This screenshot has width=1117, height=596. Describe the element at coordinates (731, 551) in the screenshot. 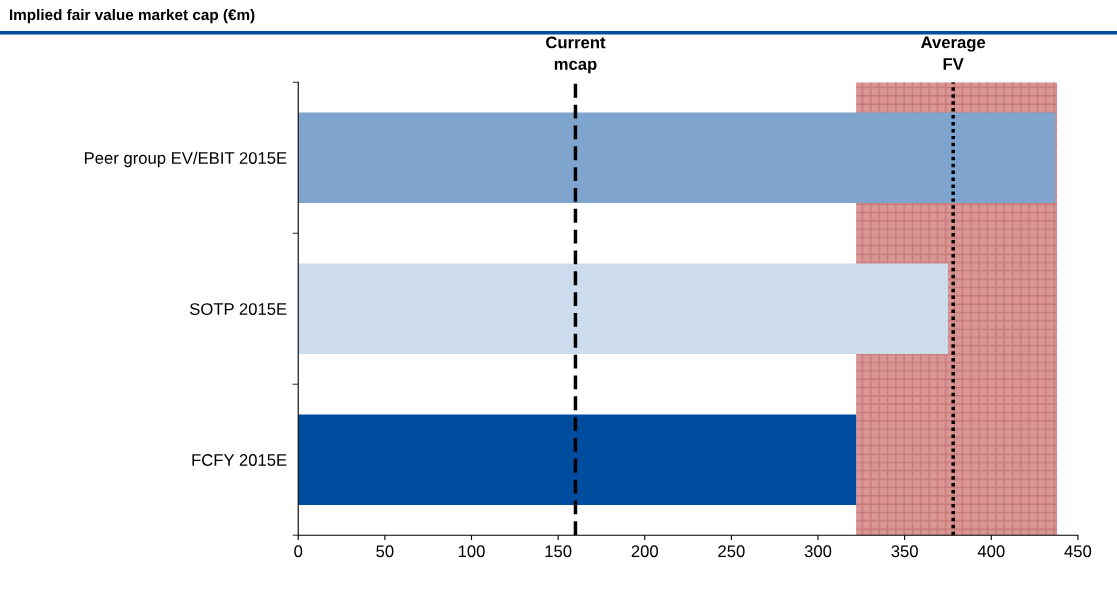

I see `x-tick-label: 250` at that location.